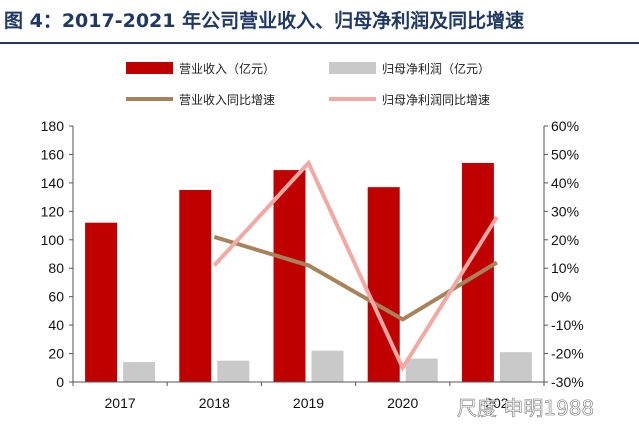  Describe the element at coordinates (567, 325) in the screenshot. I see `right-tick-label: -10%` at that location.